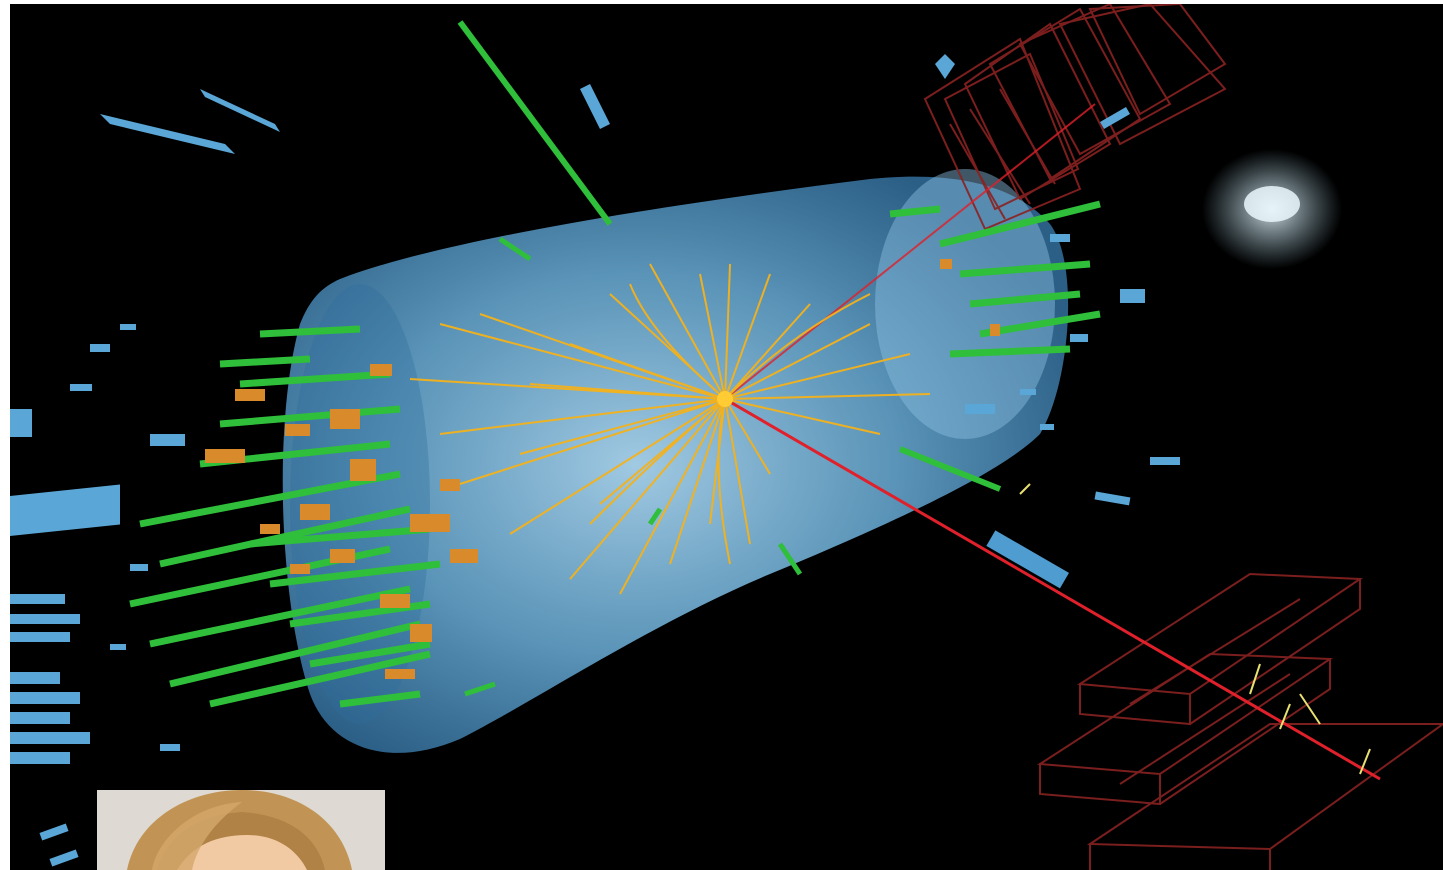 The width and height of the screenshot is (1443, 870). Describe the element at coordinates (1195, 629) in the screenshot. I see `muon-hit-markers` at that location.